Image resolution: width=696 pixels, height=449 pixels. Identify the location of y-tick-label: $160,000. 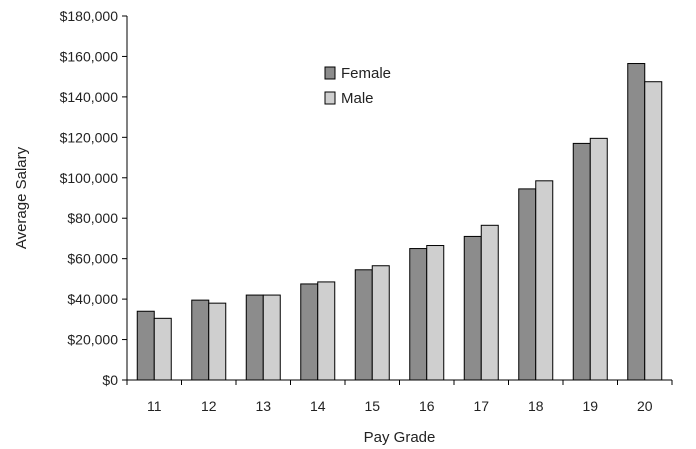
(89, 56).